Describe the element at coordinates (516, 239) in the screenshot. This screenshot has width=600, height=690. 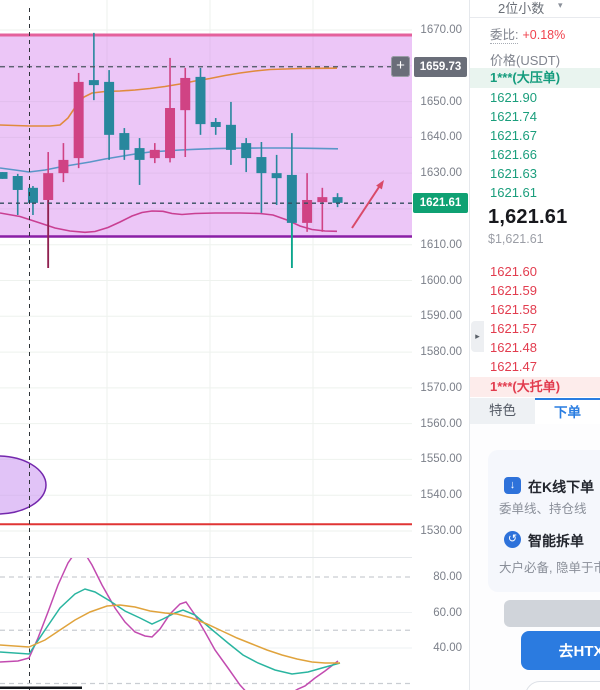
I see `last-price-usd: $1,621.61` at that location.